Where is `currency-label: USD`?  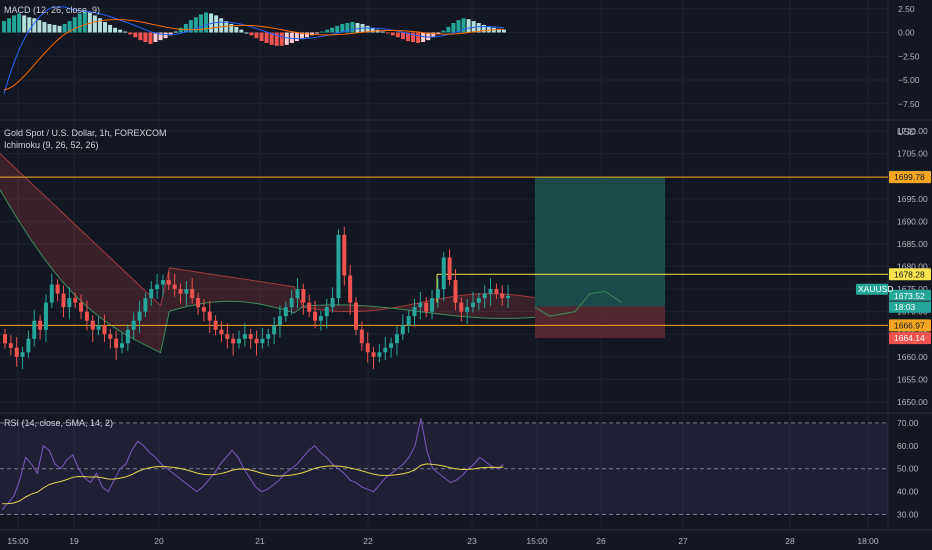 currency-label: USD is located at coordinates (907, 132).